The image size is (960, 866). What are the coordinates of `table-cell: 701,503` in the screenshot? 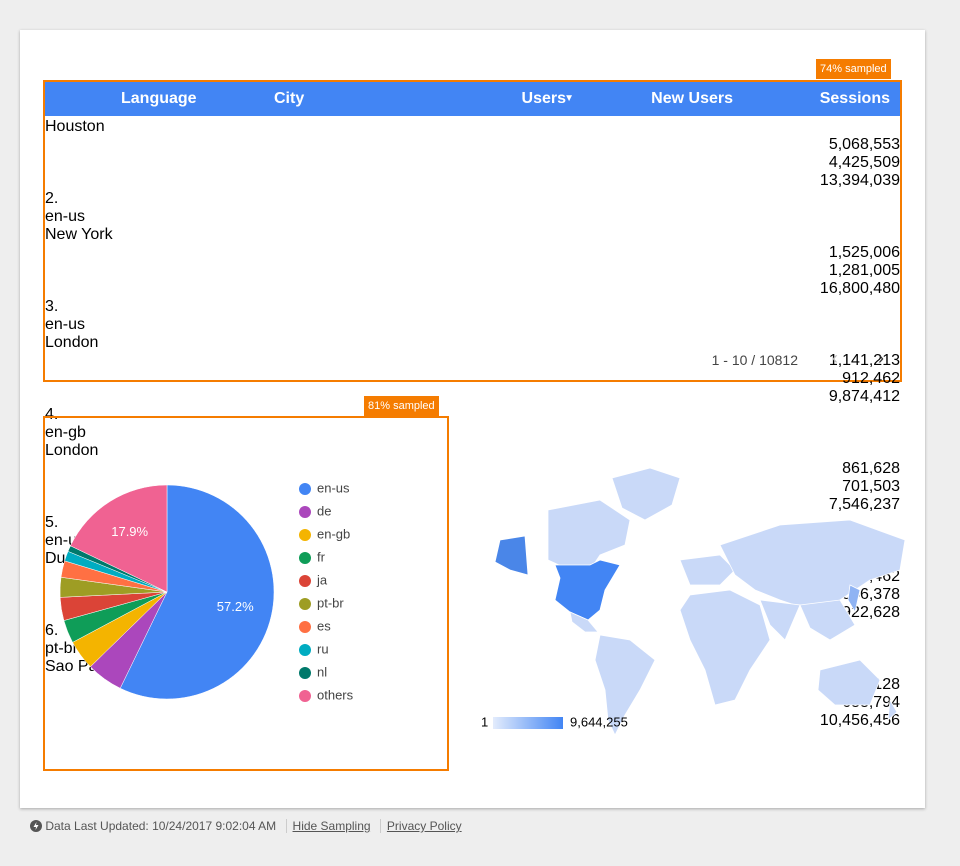 It's located at (871, 486).